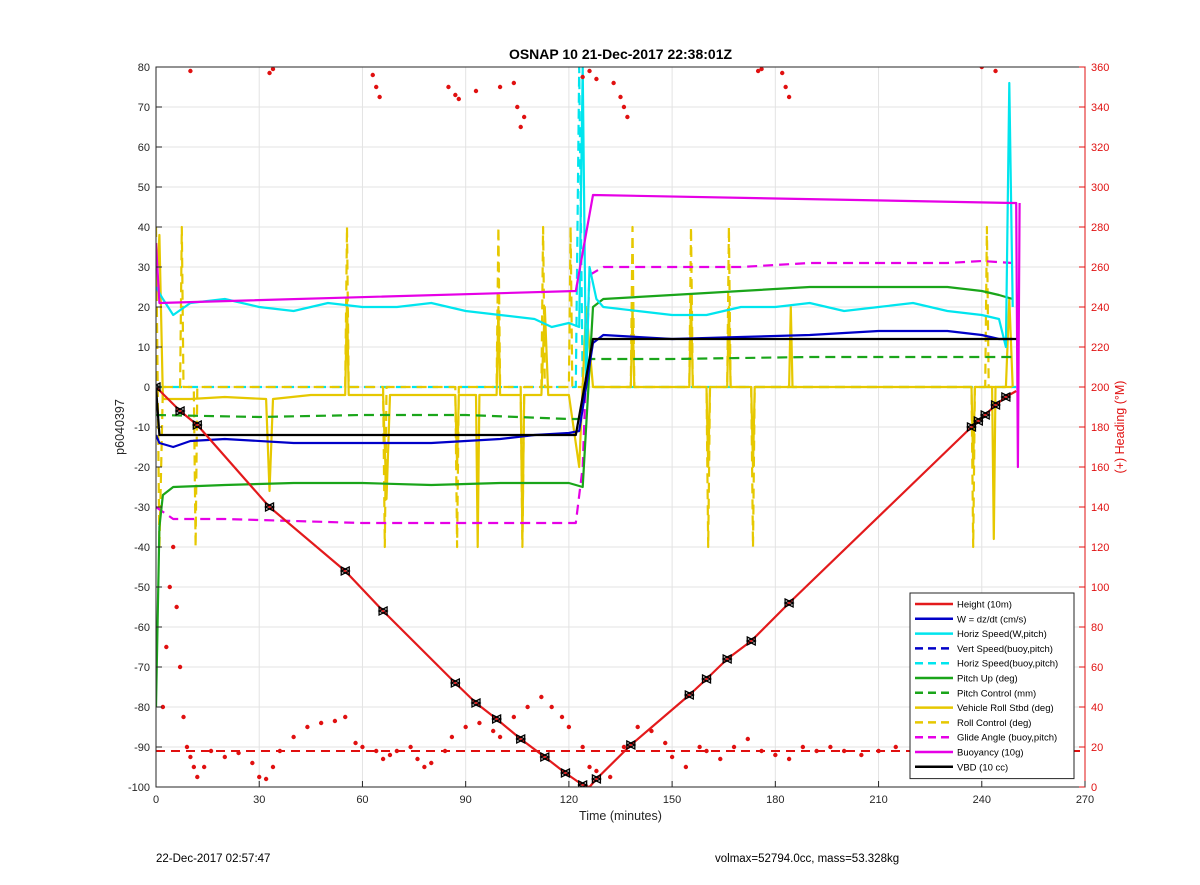 This screenshot has width=1200, height=885. Describe the element at coordinates (142, 428) in the screenshot. I see `y-tick-label: -10` at that location.